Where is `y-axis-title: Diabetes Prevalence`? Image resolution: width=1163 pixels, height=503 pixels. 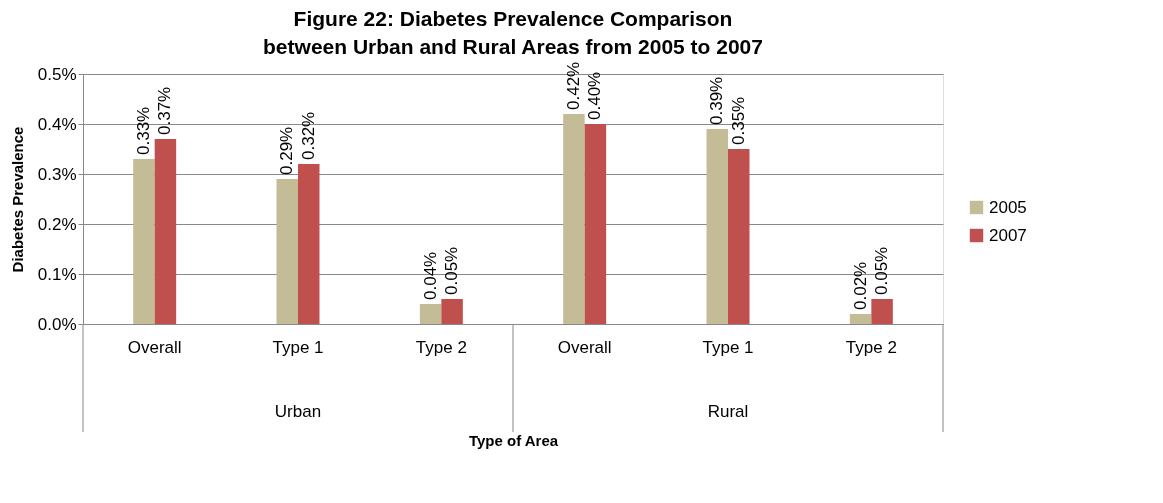 y-axis-title: Diabetes Prevalence is located at coordinates (17, 199).